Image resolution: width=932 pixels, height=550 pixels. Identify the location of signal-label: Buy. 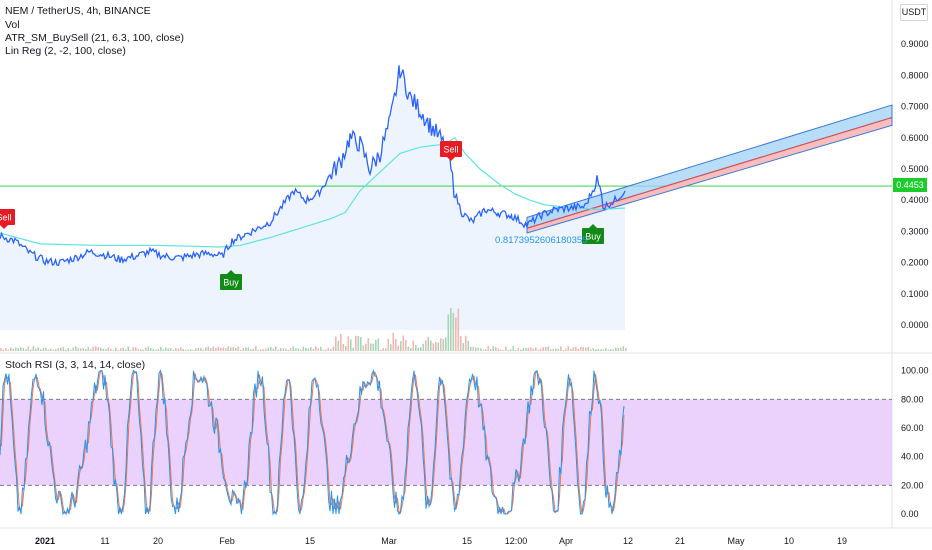
(593, 237).